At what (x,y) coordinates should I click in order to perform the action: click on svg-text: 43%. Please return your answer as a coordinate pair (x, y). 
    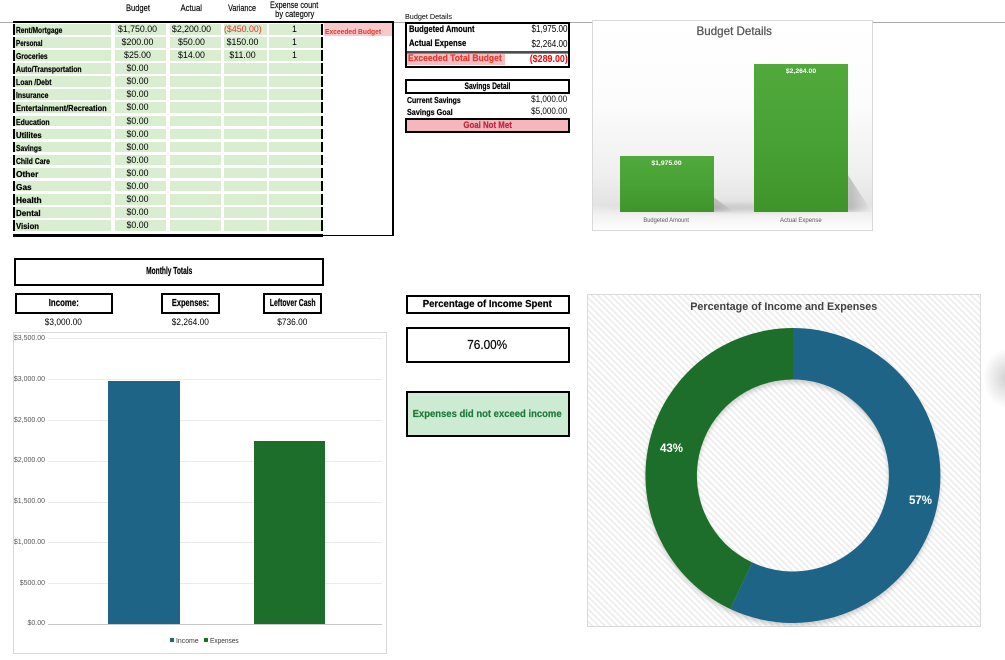
    Looking at the image, I should click on (671, 449).